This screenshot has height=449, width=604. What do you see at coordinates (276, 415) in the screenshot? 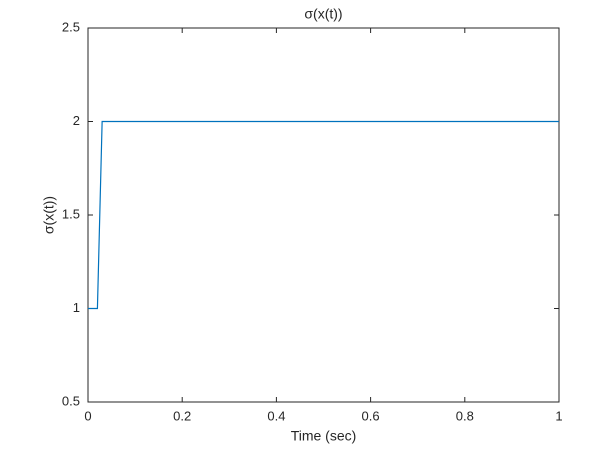
I see `x-tick-label: 0.4` at bounding box center [276, 415].